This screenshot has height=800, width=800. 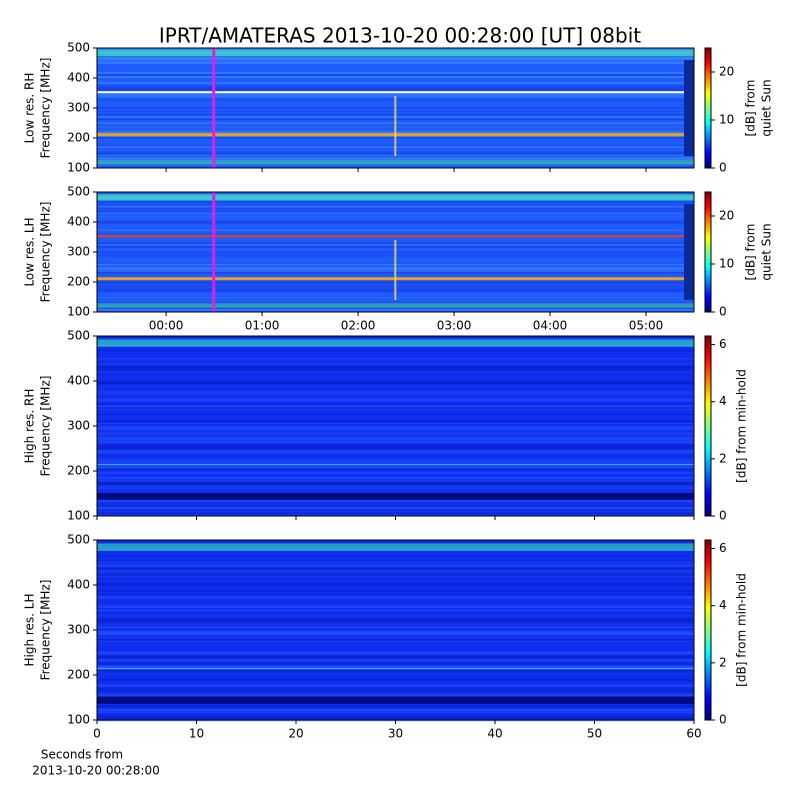 I want to click on y-tick-label: 500, so click(x=78, y=540).